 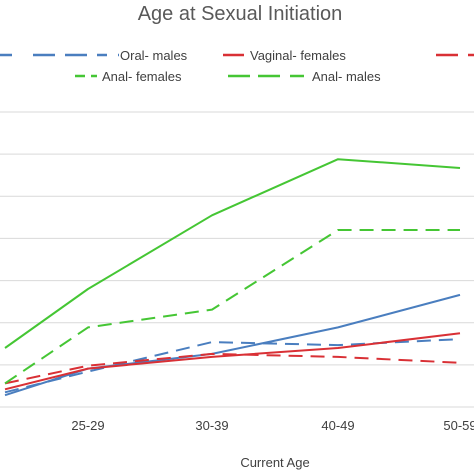 What do you see at coordinates (298, 55) in the screenshot?
I see `legend-label-vaginal-females: Vaginal- females` at bounding box center [298, 55].